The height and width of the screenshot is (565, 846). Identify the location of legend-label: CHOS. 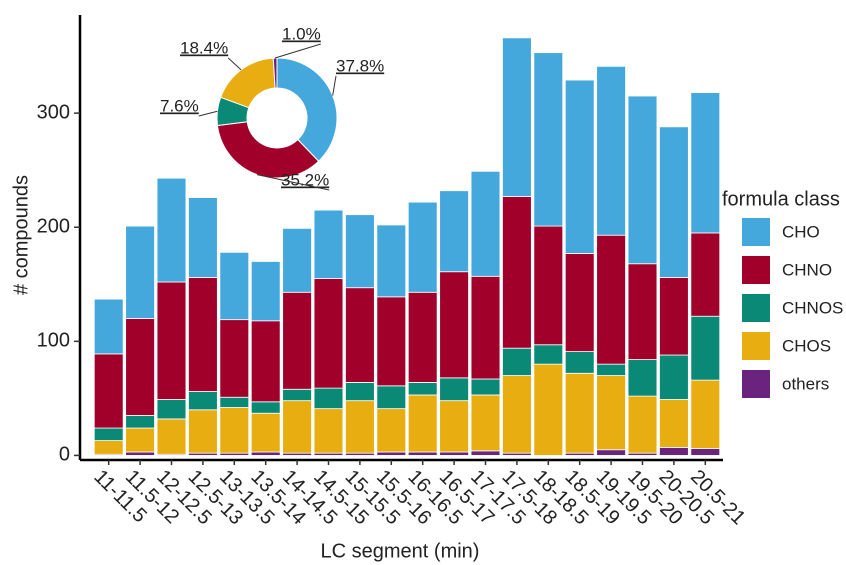
(806, 345).